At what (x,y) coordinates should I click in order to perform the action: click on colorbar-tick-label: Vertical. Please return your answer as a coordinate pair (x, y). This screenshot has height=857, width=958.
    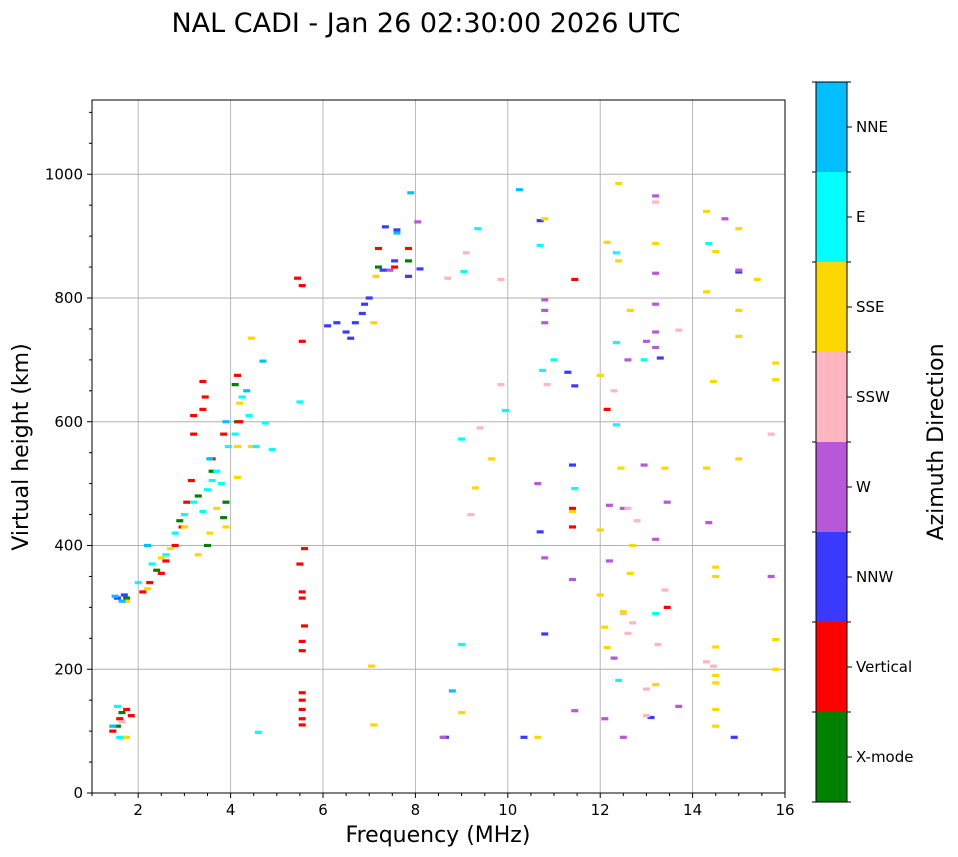
    Looking at the image, I should click on (884, 667).